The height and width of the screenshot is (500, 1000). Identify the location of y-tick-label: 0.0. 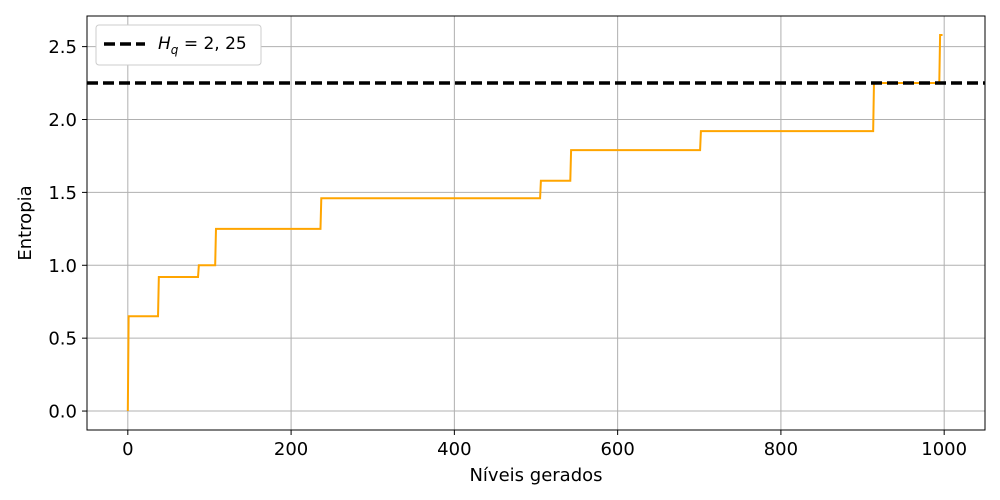
(62, 412).